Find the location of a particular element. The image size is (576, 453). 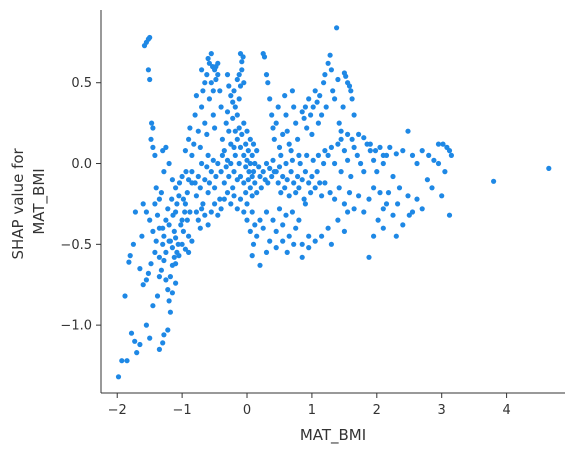

y-axis-ticks: −1.0 −0.5 0.0 0.5 is located at coordinates (80, 205).